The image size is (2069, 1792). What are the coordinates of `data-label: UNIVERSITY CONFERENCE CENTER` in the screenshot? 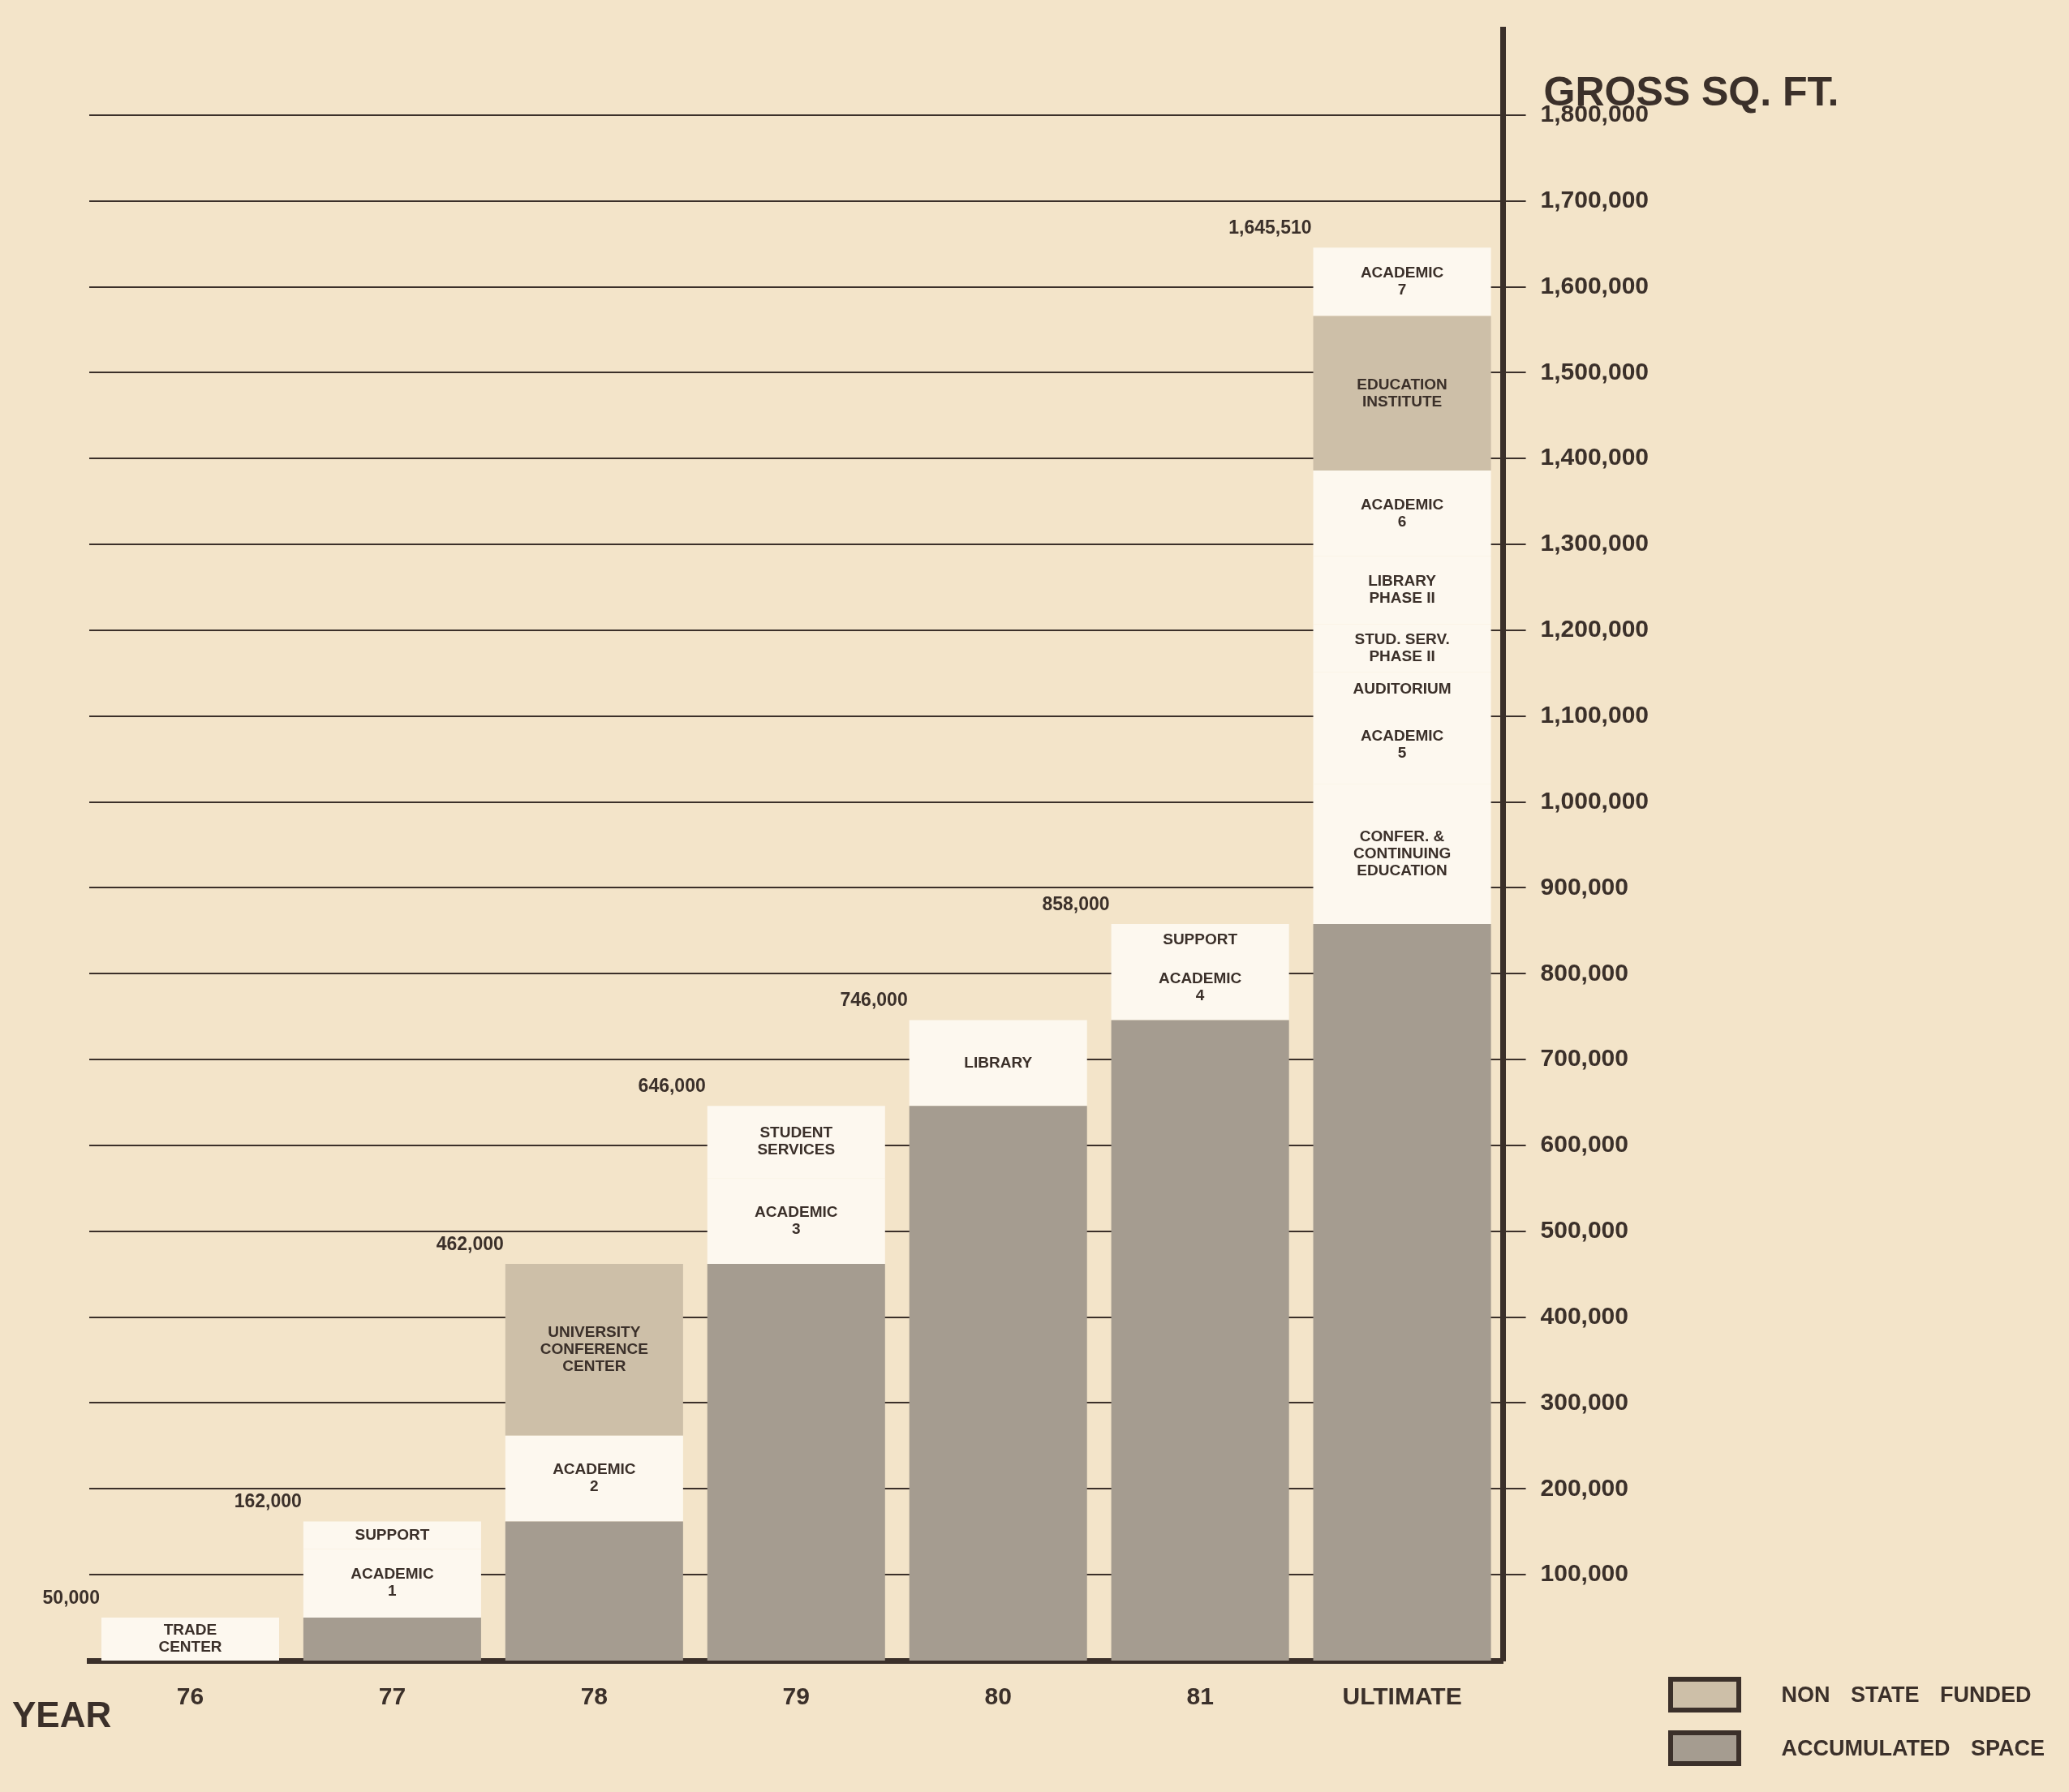 It's located at (594, 1349).